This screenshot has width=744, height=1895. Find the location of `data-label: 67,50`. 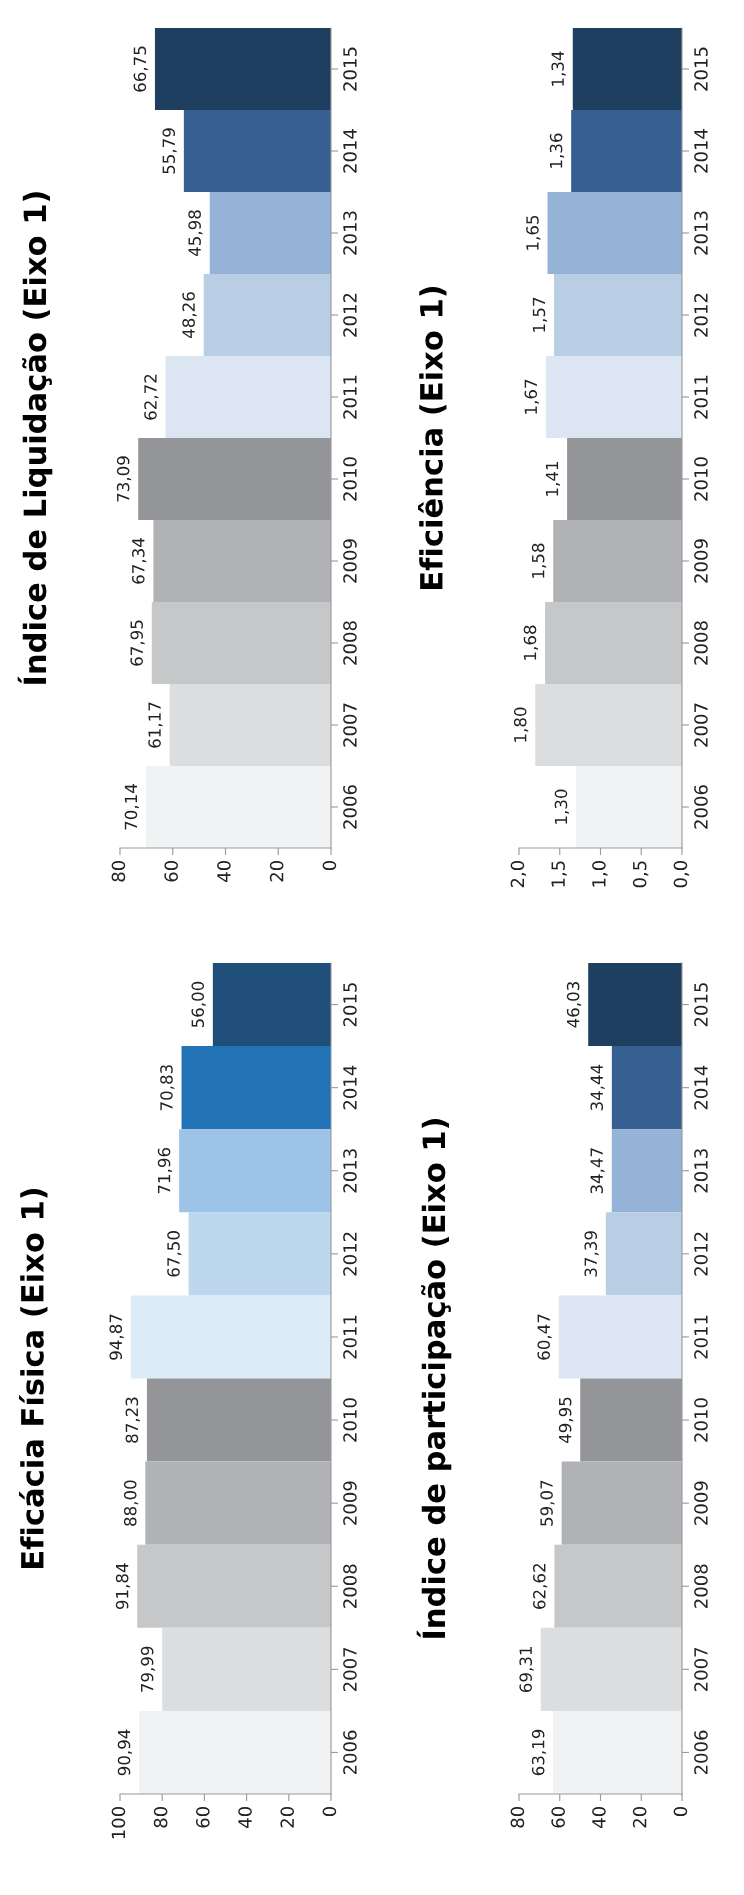

data-label: 67,50 is located at coordinates (174, 1254).